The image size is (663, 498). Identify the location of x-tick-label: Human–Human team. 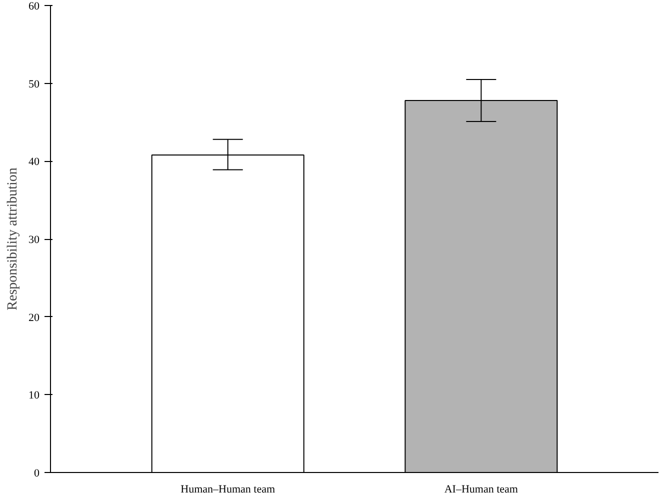
(228, 490).